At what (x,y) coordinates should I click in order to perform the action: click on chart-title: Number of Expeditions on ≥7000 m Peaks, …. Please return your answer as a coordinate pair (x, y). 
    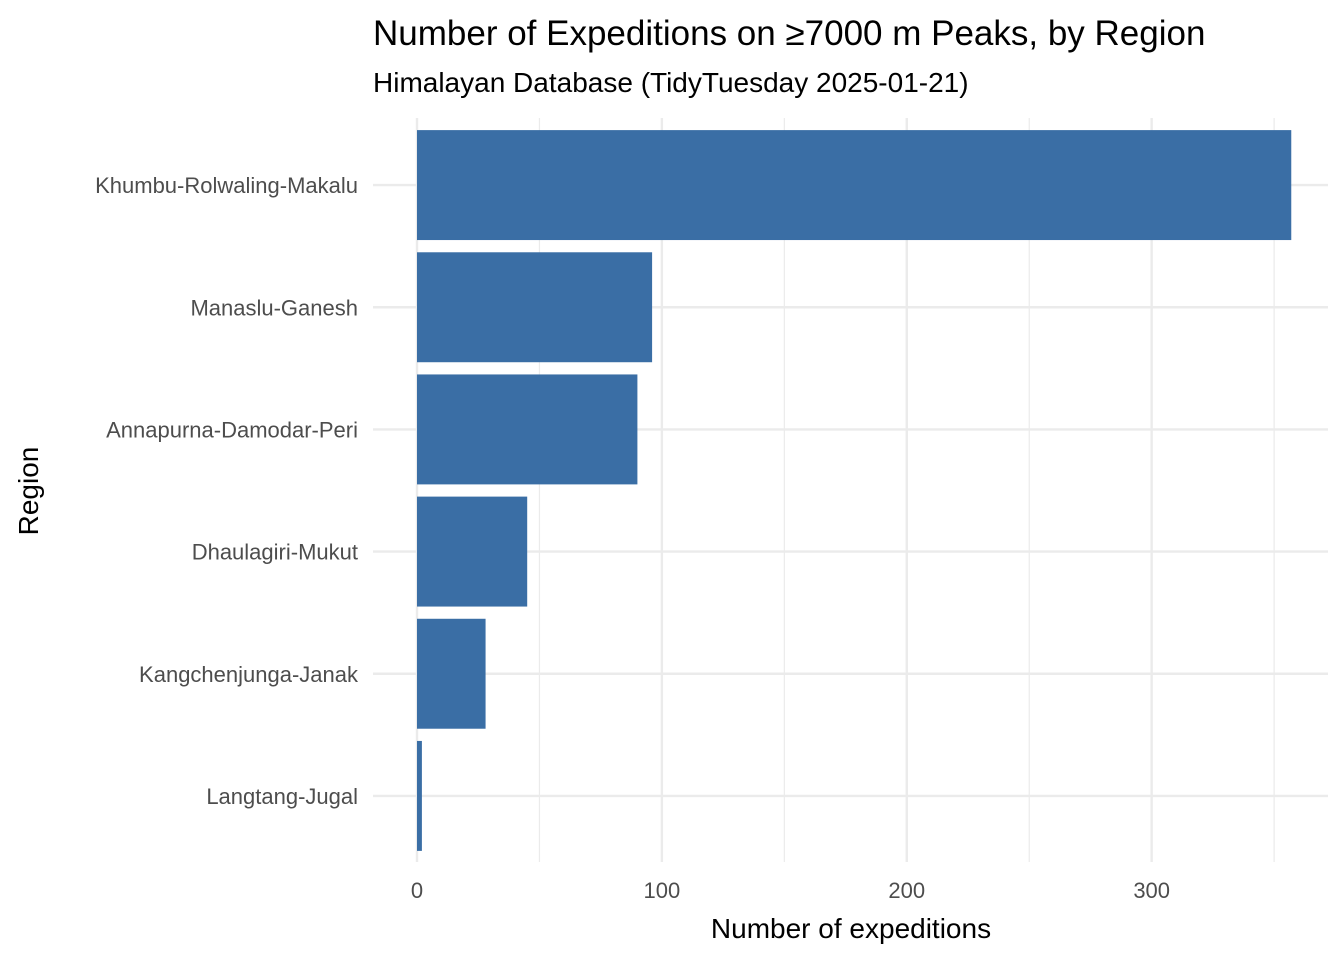
    Looking at the image, I should click on (789, 33).